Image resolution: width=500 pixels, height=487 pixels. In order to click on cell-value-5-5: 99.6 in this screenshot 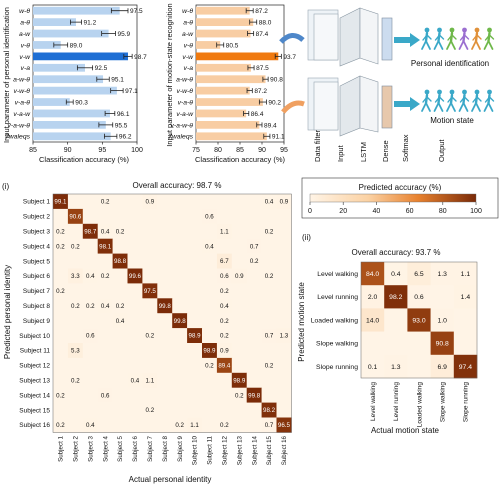, I will do `click(135, 276)`.